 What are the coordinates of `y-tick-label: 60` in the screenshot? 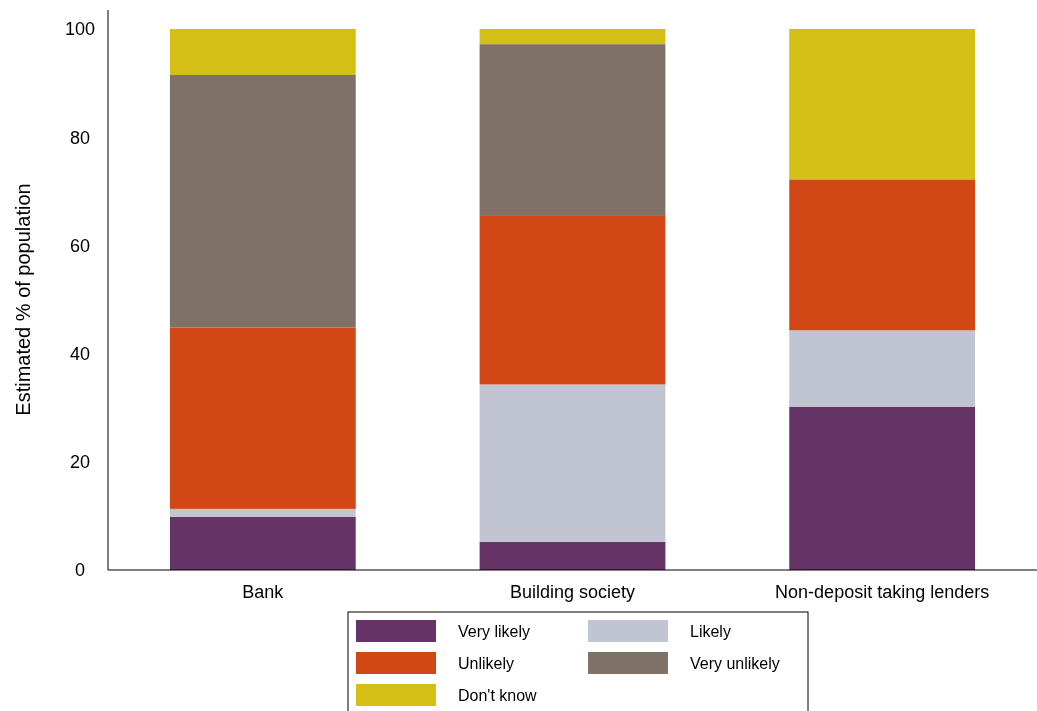 It's located at (80, 245).